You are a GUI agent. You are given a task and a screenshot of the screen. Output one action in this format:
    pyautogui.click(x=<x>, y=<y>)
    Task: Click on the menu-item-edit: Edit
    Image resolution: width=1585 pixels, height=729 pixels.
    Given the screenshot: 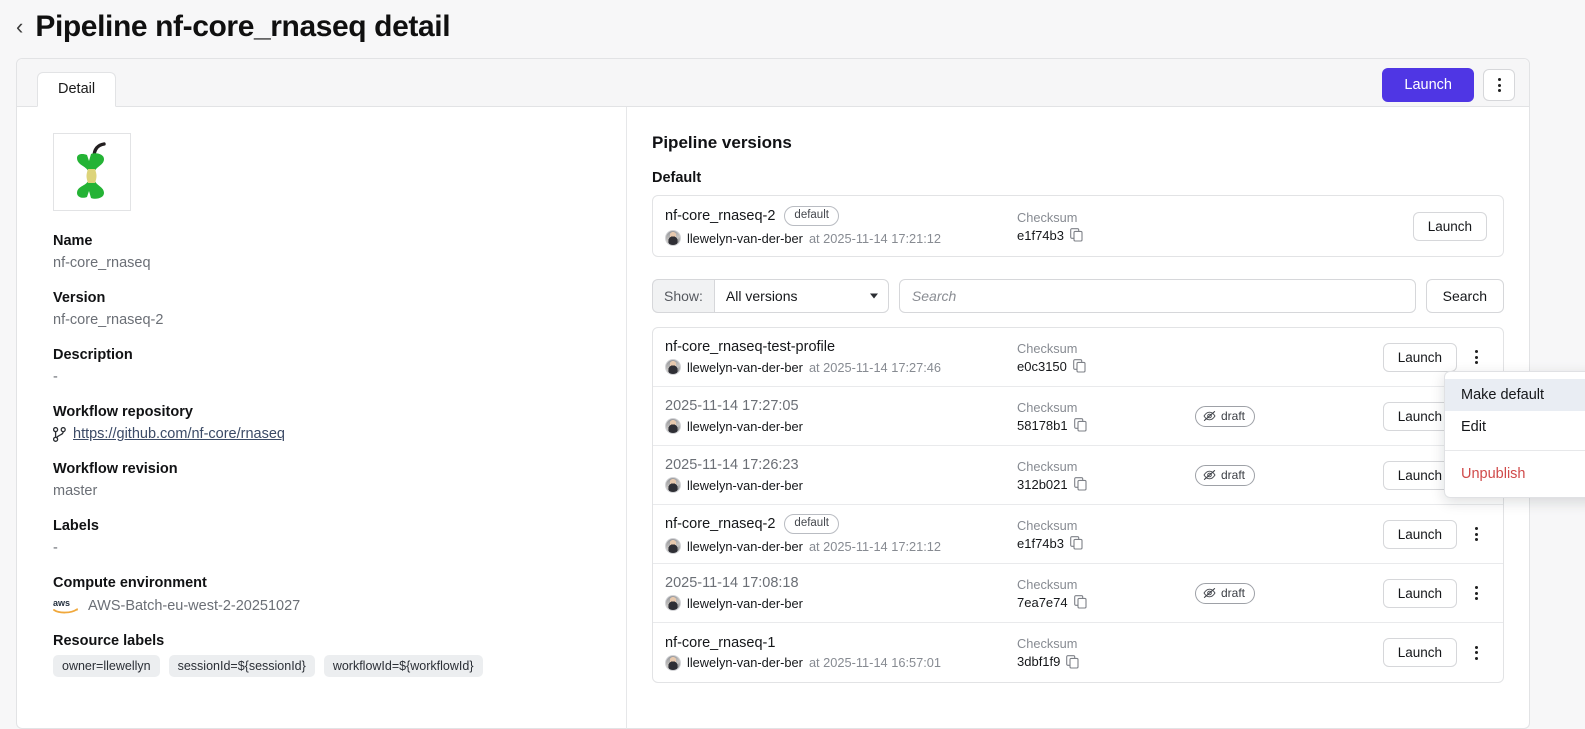 What is the action you would take?
    pyautogui.click(x=1473, y=427)
    